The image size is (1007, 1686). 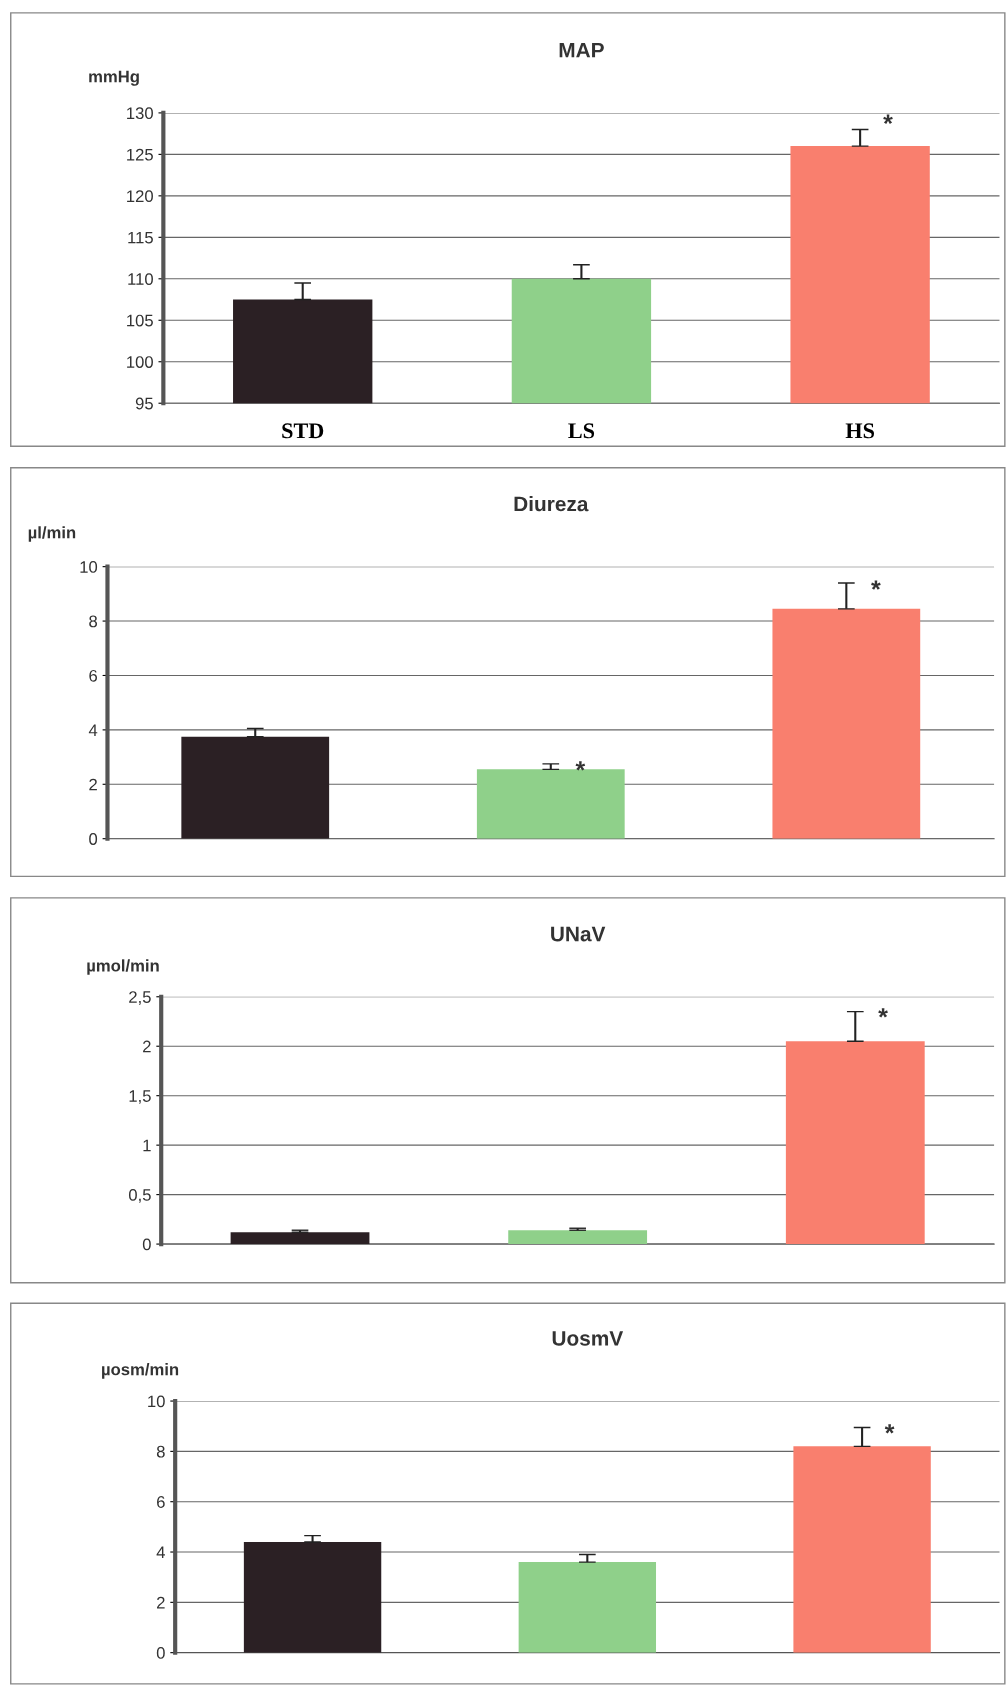 What do you see at coordinates (581, 50) in the screenshot?
I see `chart-title: MAP` at bounding box center [581, 50].